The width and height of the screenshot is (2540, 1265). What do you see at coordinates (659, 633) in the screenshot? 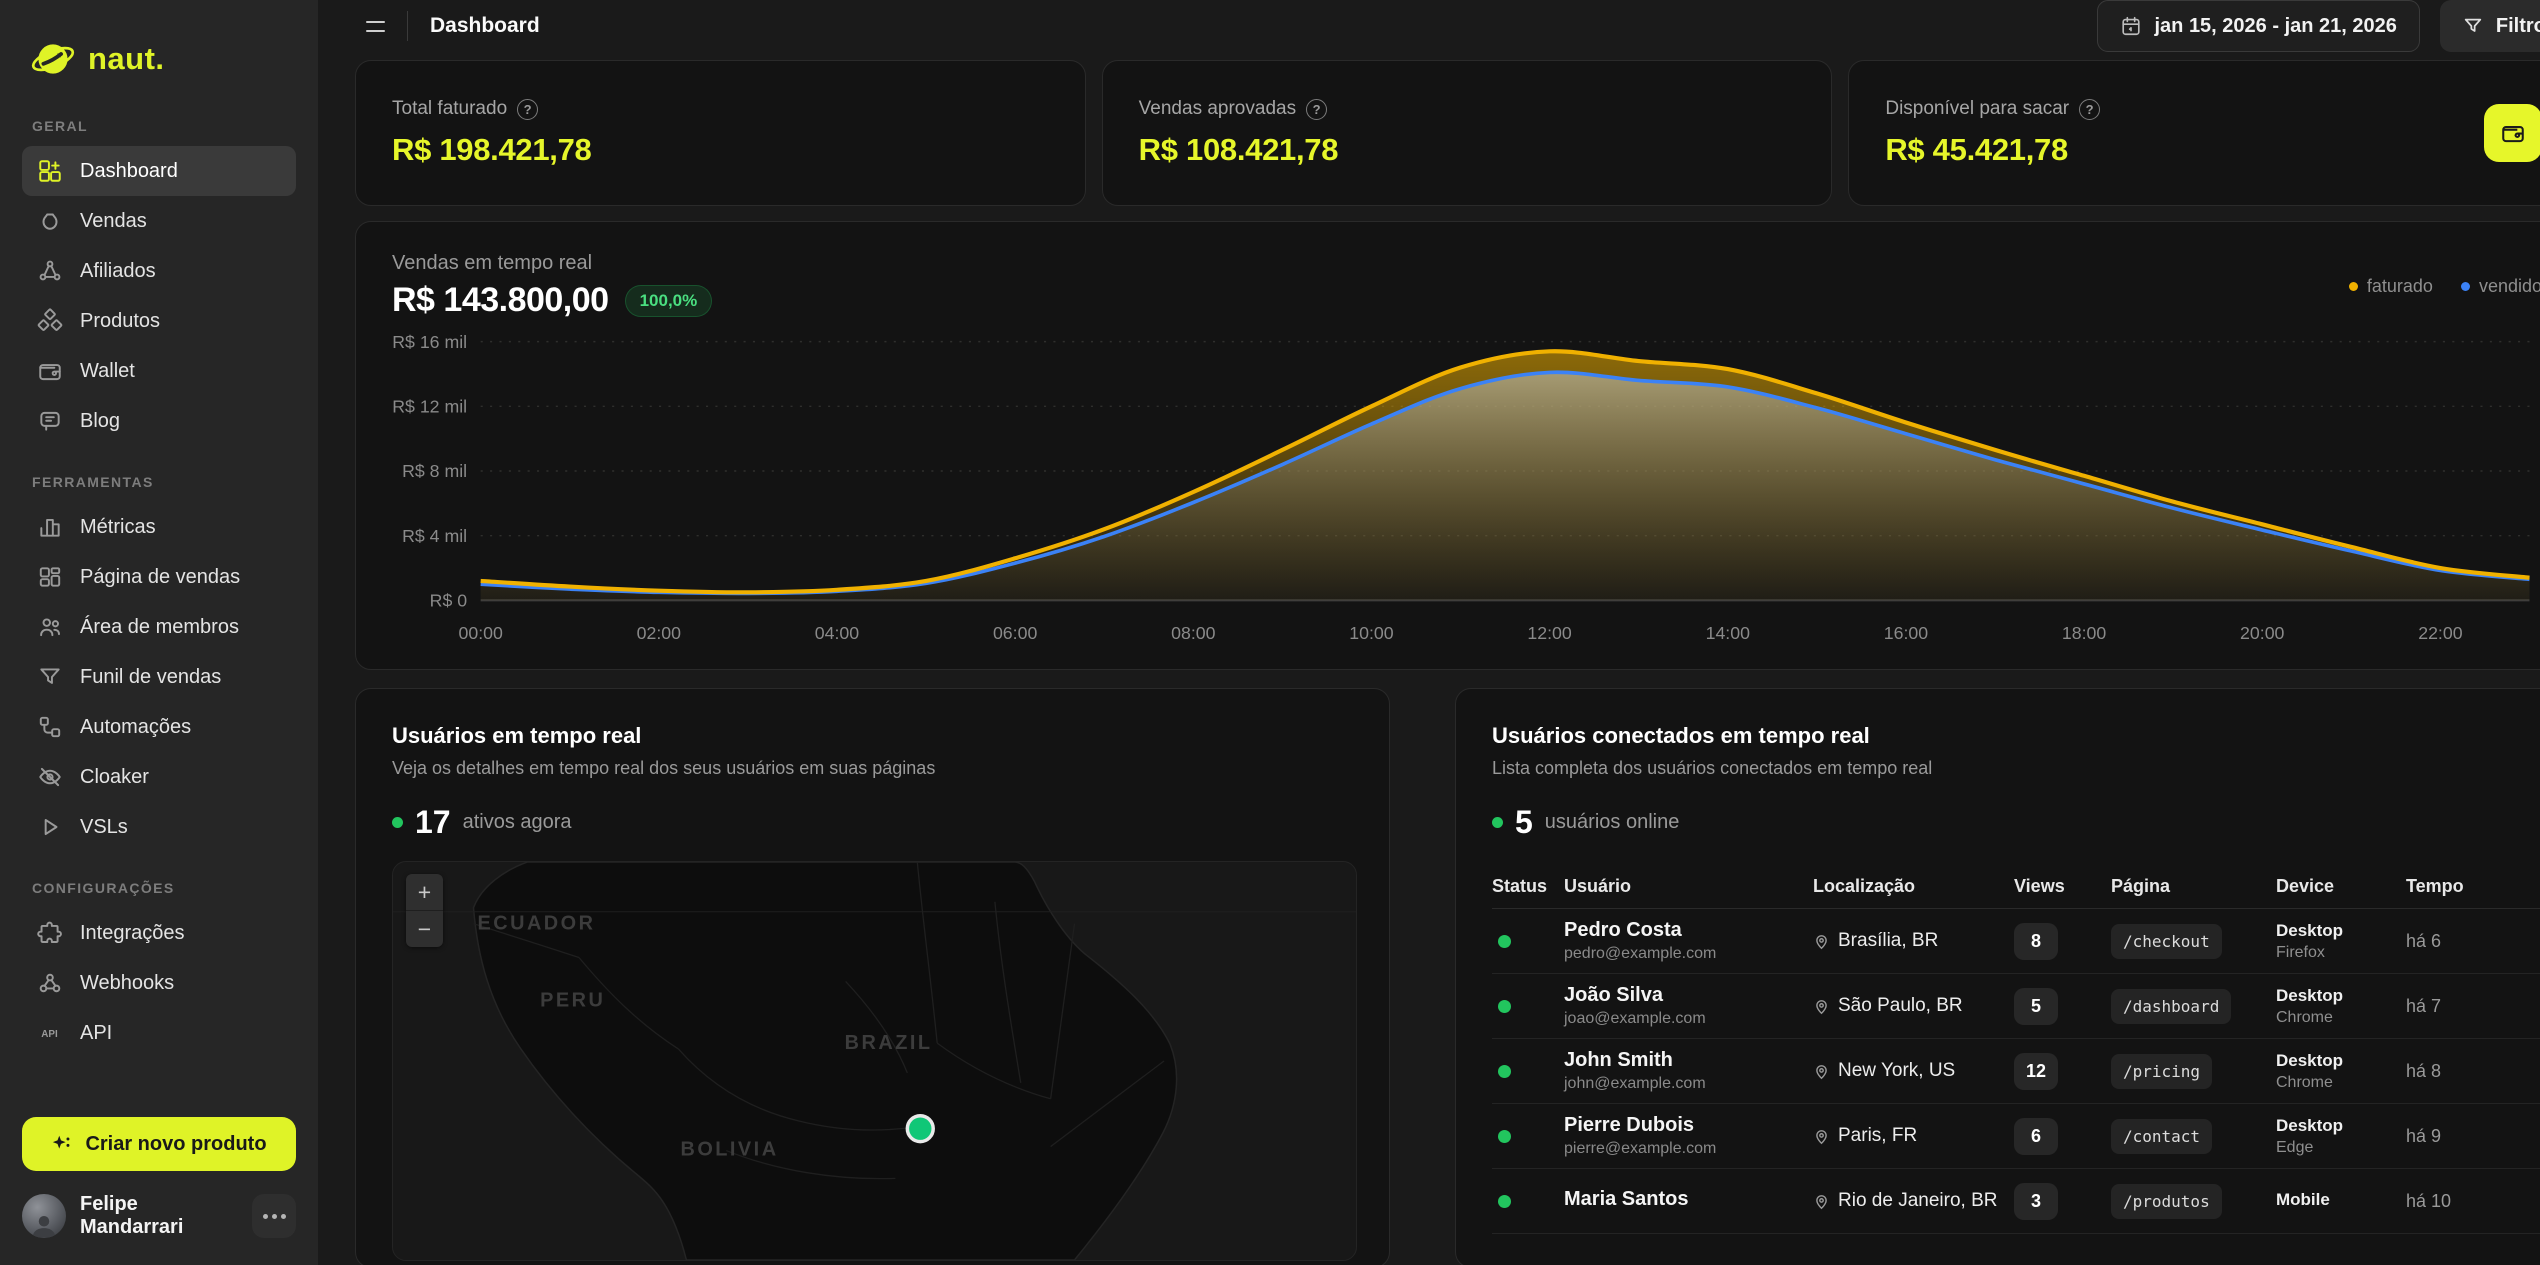
I see `svg-text: 02:00` at bounding box center [659, 633].